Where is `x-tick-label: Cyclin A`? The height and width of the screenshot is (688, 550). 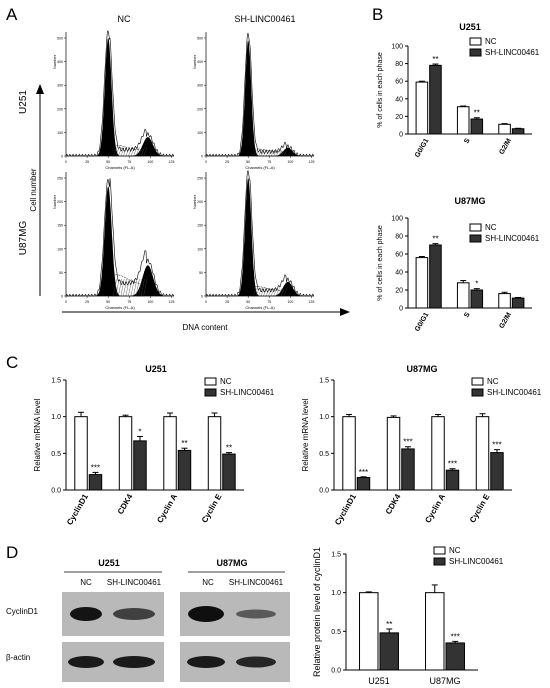 x-tick-label: Cyclin A is located at coordinates (435, 508).